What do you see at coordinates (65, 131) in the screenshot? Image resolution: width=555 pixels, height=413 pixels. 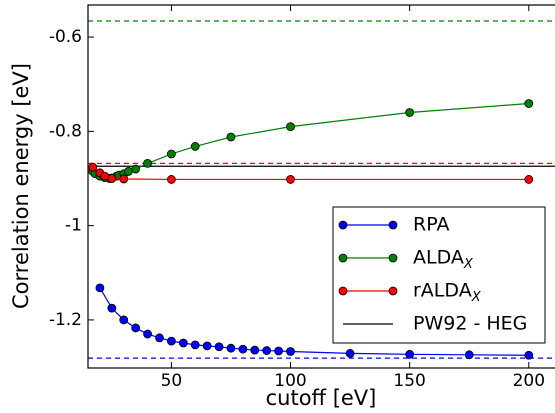 I see `y-tick-label: -0.8` at bounding box center [65, 131].